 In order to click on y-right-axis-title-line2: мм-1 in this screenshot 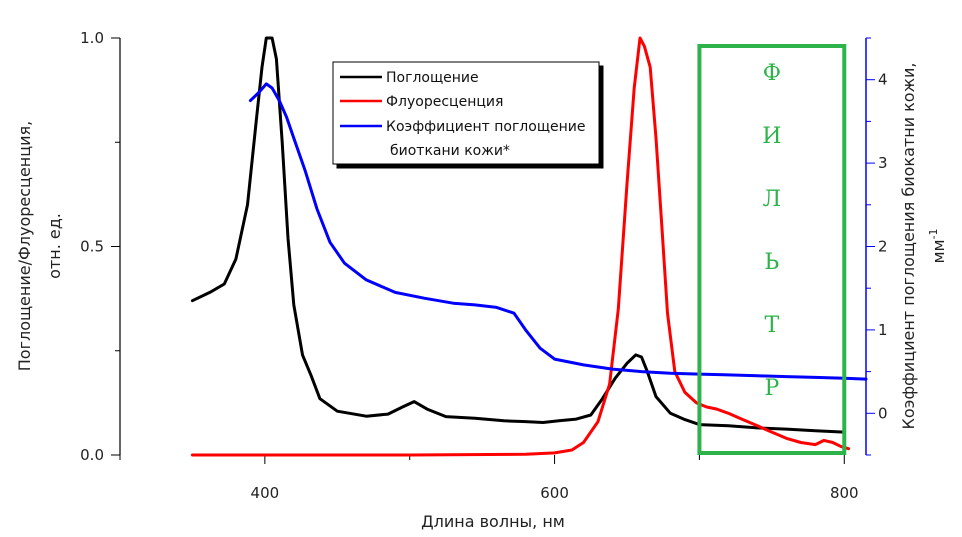, I will do `click(937, 245)`.